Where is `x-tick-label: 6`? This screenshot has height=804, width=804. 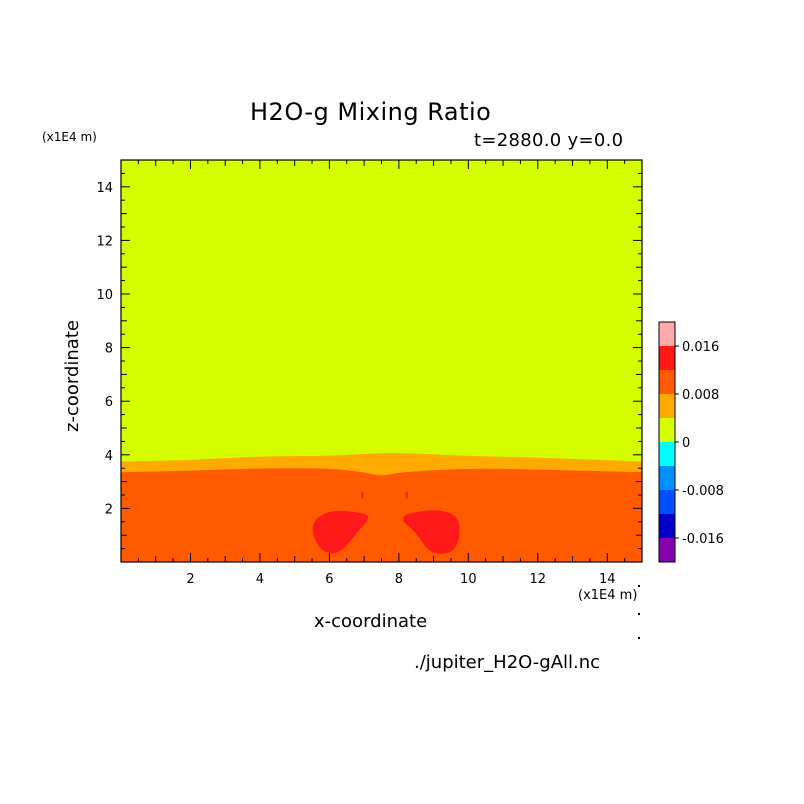 x-tick-label: 6 is located at coordinates (329, 579).